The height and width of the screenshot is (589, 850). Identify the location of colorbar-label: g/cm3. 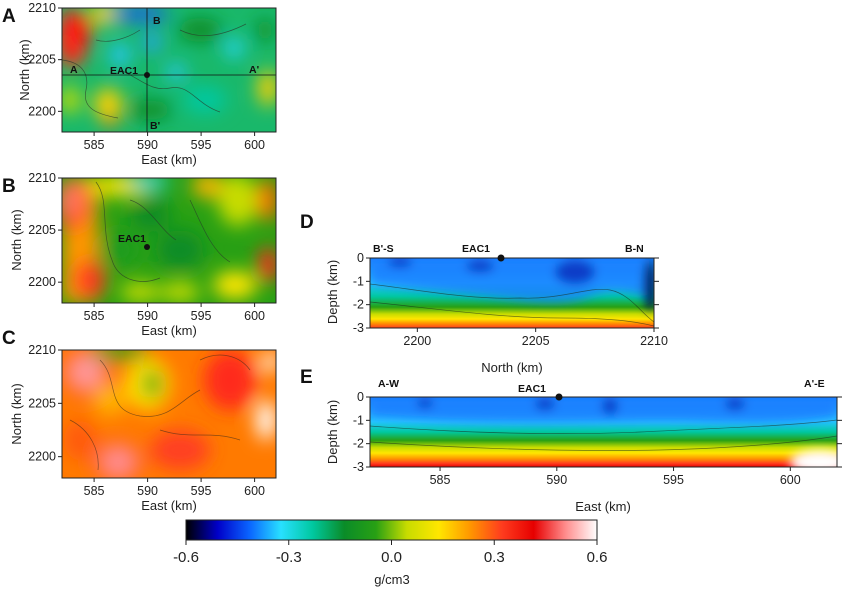
(391, 579).